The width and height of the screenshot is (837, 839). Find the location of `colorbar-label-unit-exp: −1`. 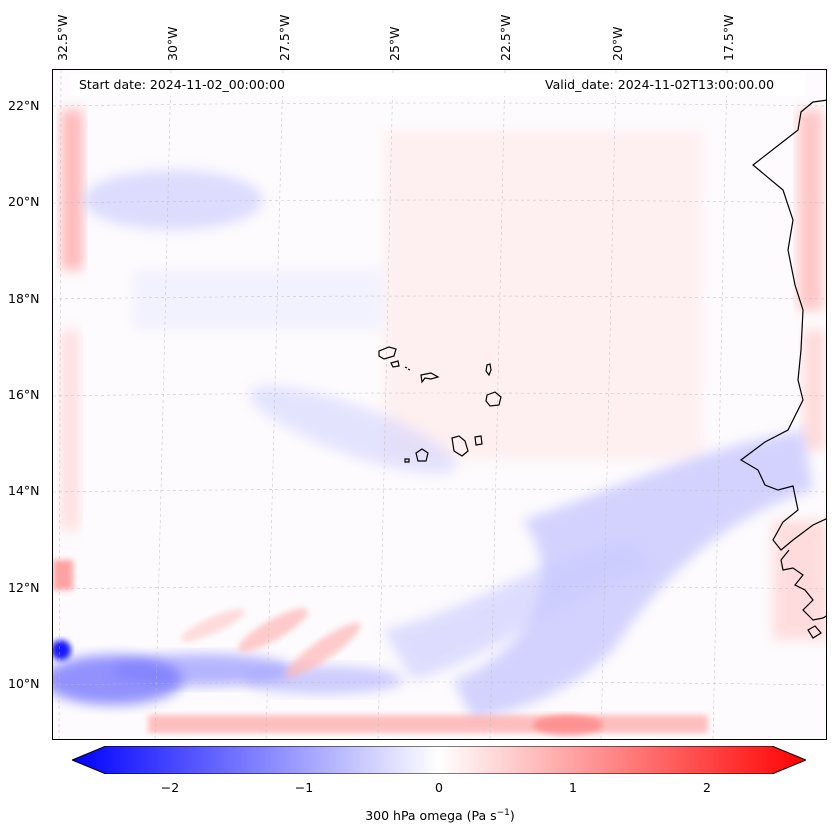

colorbar-label-unit-exp: −1 is located at coordinates (503, 813).